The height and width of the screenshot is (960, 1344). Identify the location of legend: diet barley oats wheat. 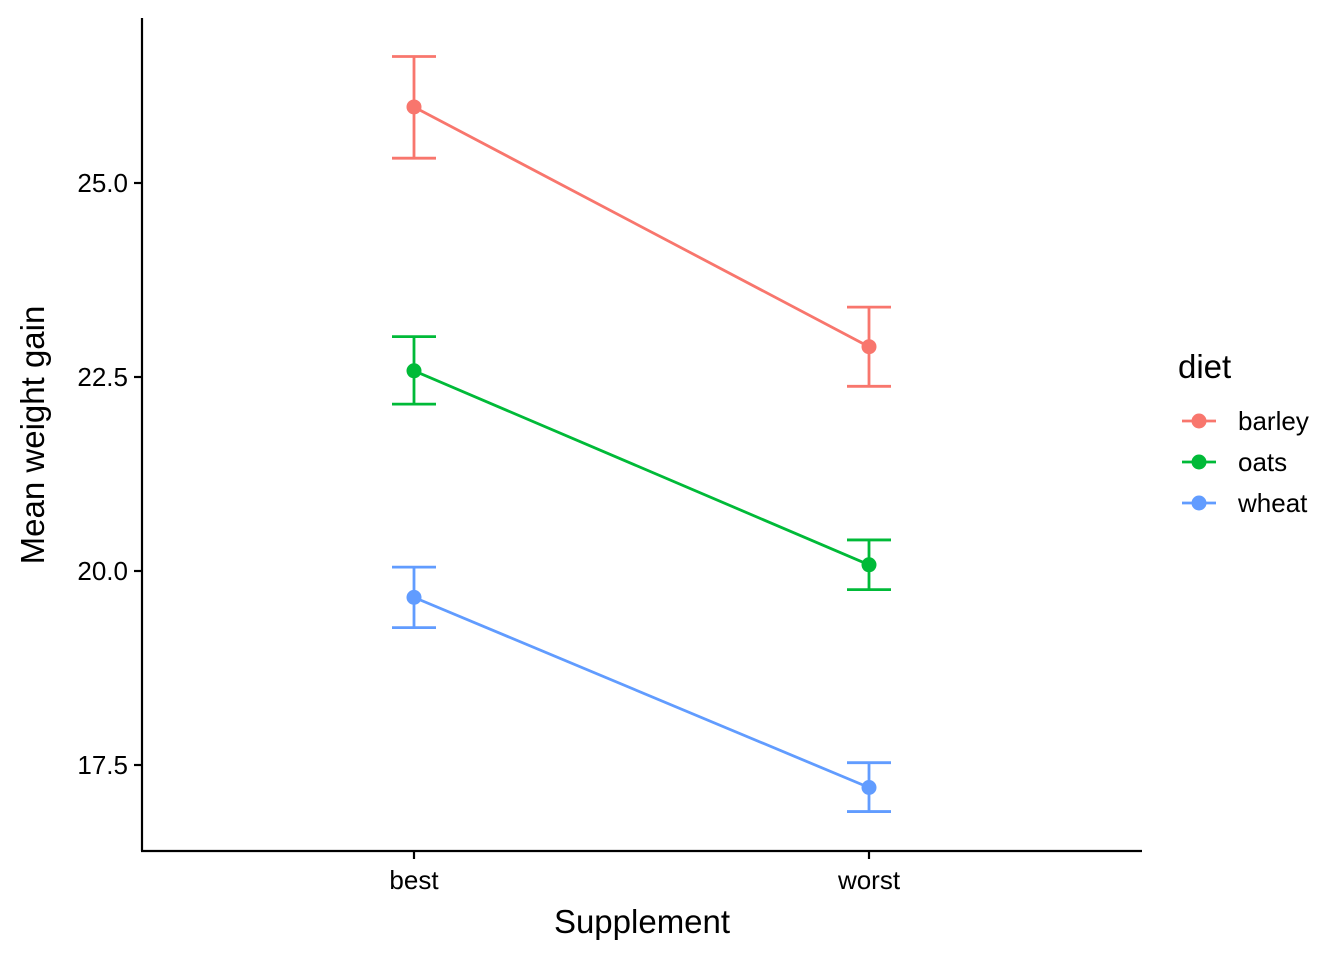
(1243, 433).